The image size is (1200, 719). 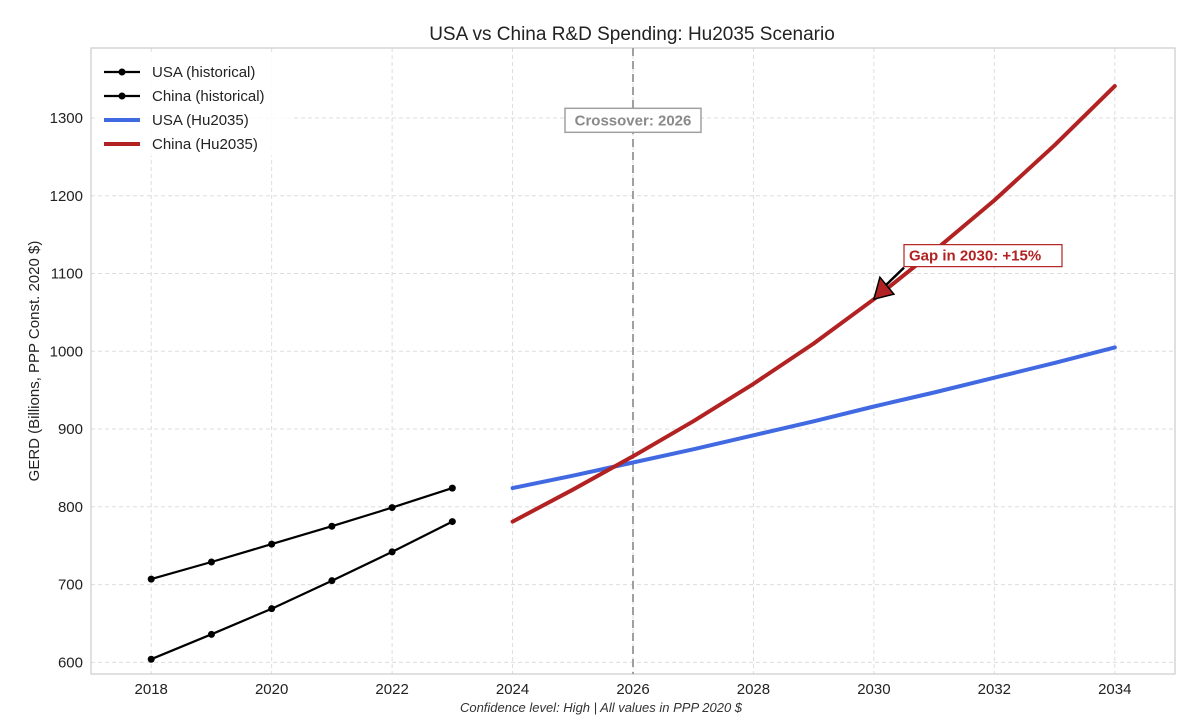 What do you see at coordinates (975, 256) in the screenshot?
I see `gap-label: Gap in 2030: +15%` at bounding box center [975, 256].